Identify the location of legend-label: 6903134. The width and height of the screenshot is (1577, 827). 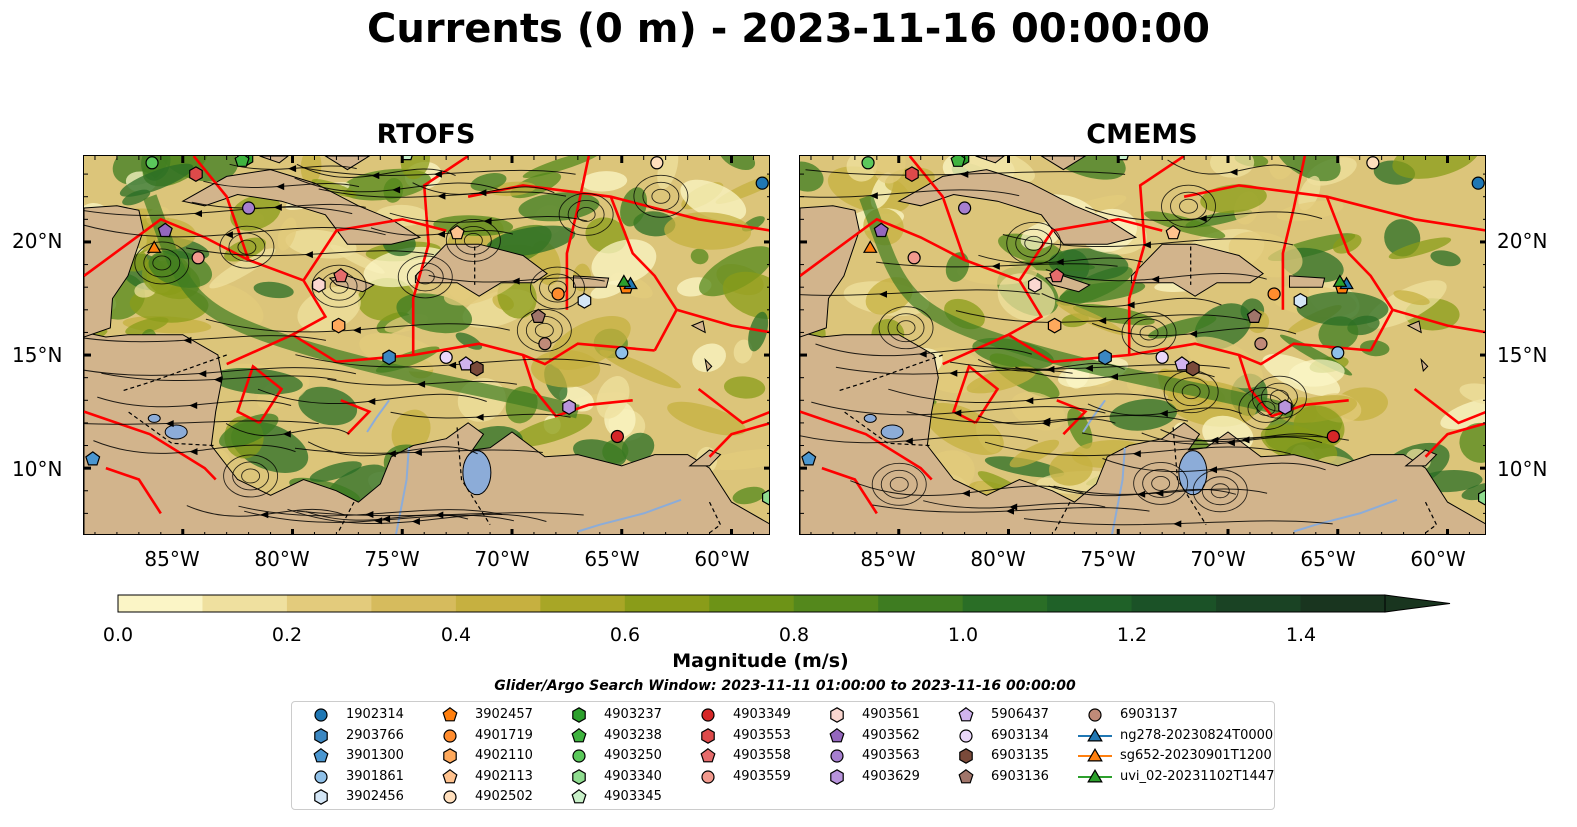
(1020, 735).